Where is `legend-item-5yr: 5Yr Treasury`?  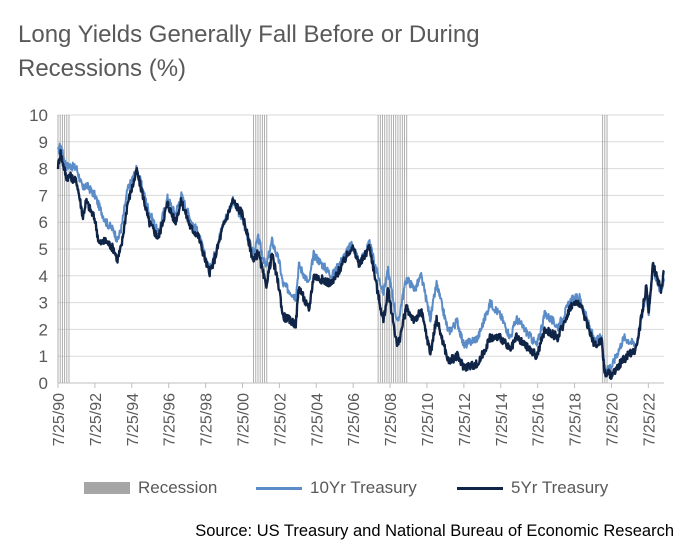 legend-item-5yr: 5Yr Treasury is located at coordinates (532, 488).